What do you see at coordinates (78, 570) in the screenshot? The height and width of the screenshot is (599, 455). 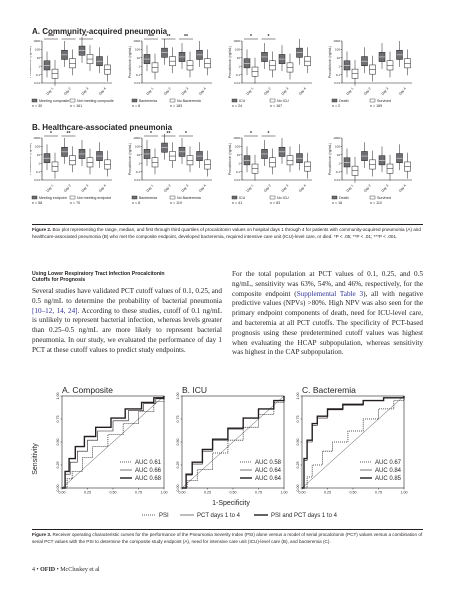 I see `footer-authors: • McCluskey et al` at bounding box center [78, 570].